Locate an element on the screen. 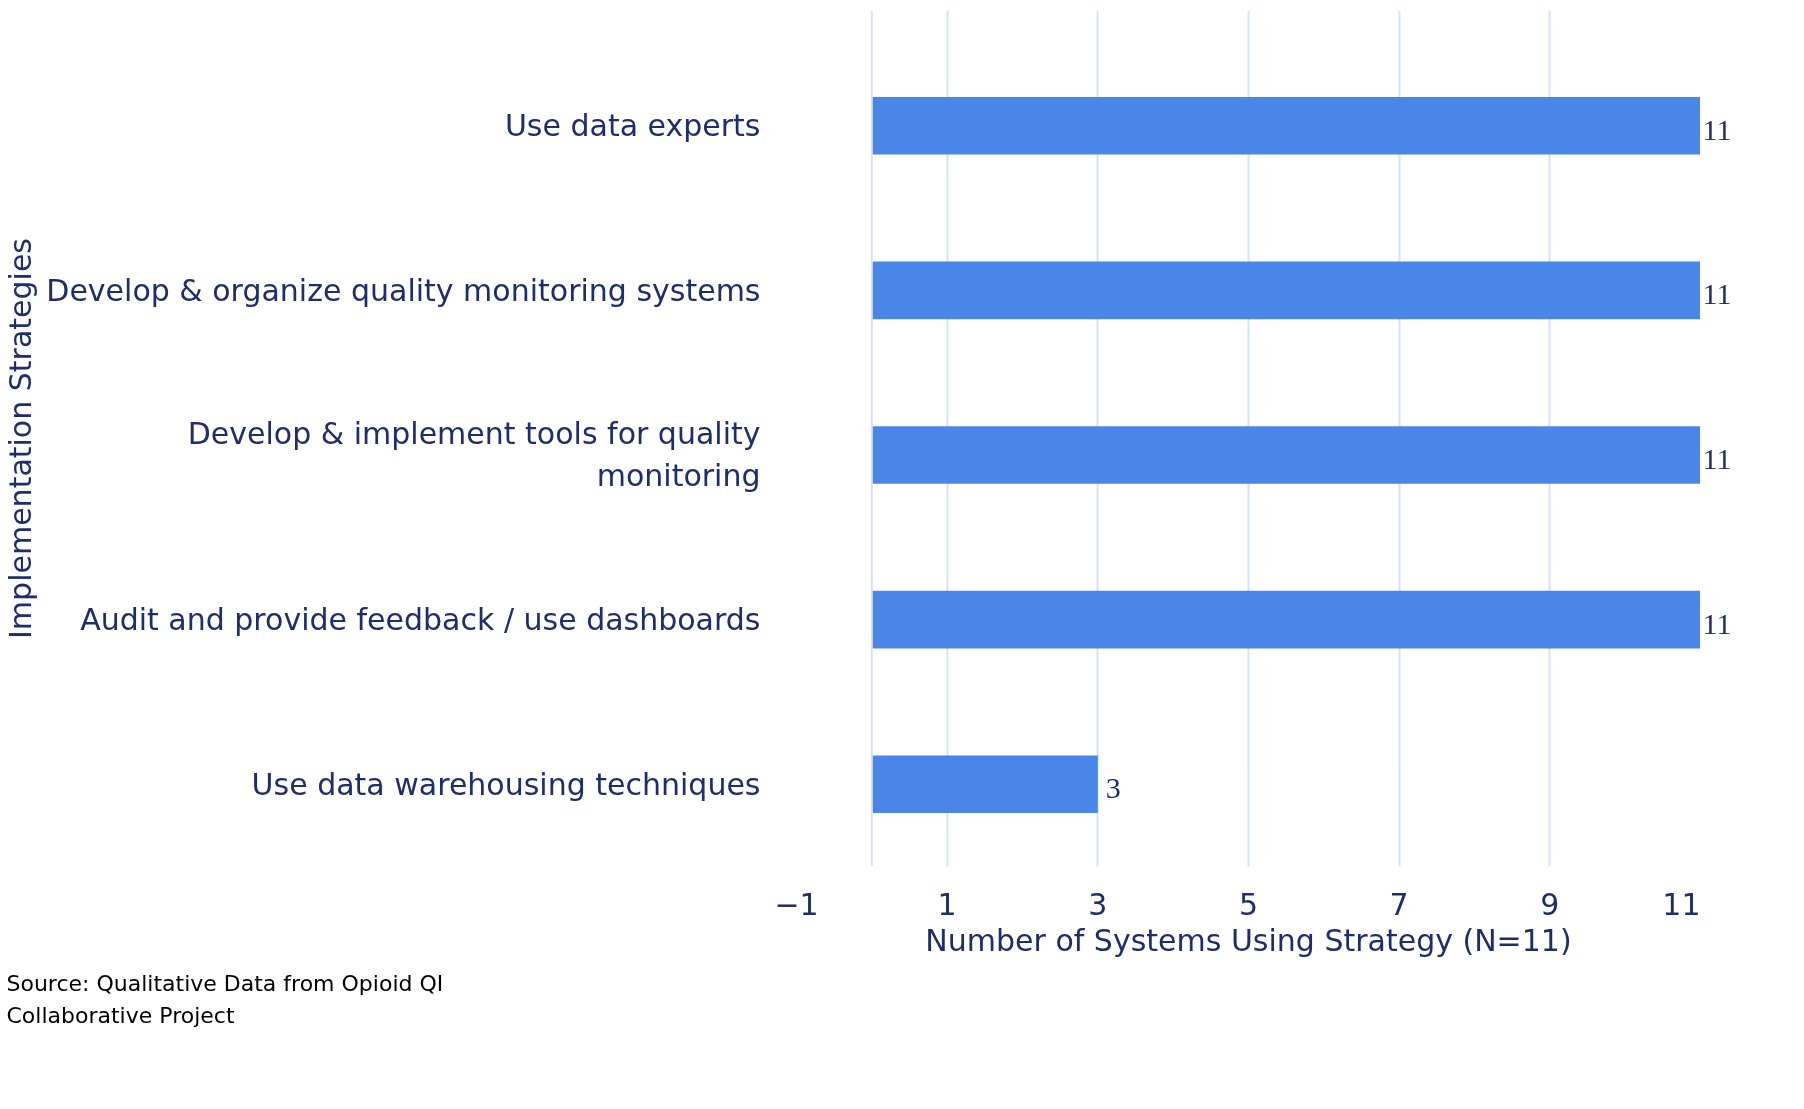 The height and width of the screenshot is (1109, 1804). x-axis-title: Number of Systems Using Strategy (N=11) is located at coordinates (1248, 940).